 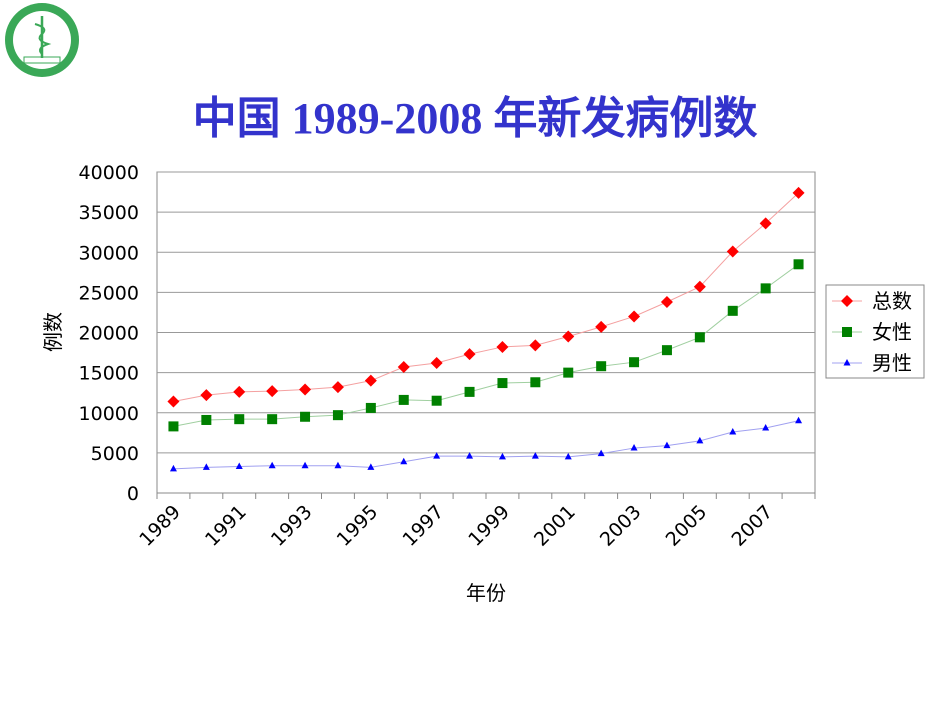 I want to click on x-tick-label: 2007, so click(x=752, y=526).